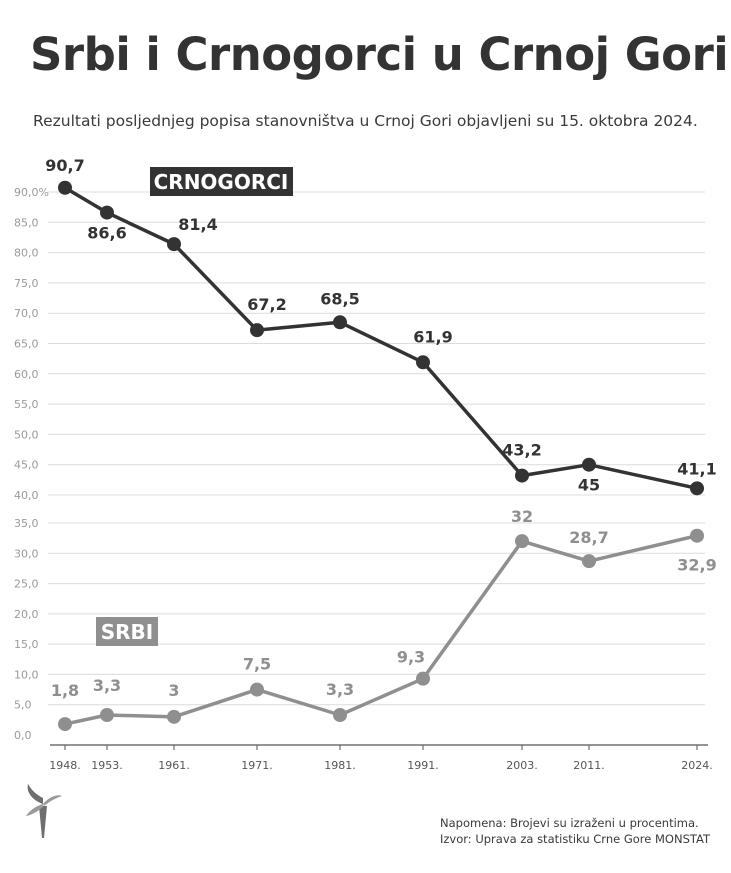  Describe the element at coordinates (423, 765) in the screenshot. I see `x-tick-label: 1991.` at that location.